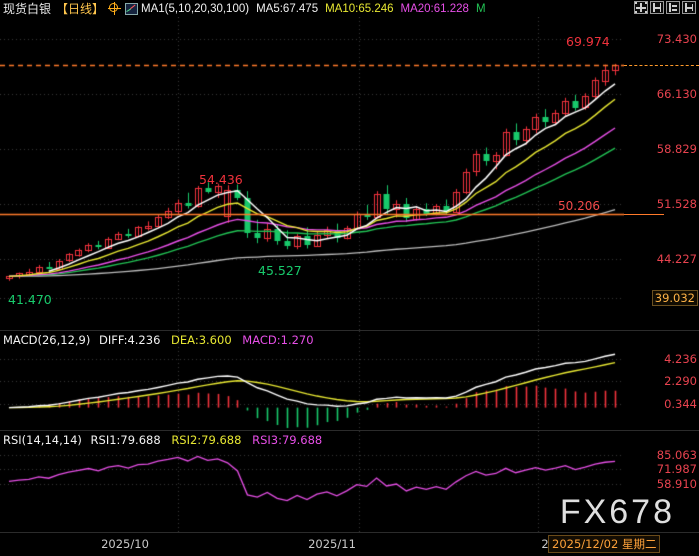  Describe the element at coordinates (680, 403) in the screenshot. I see `macd-axis-tick: 0.344` at that location.